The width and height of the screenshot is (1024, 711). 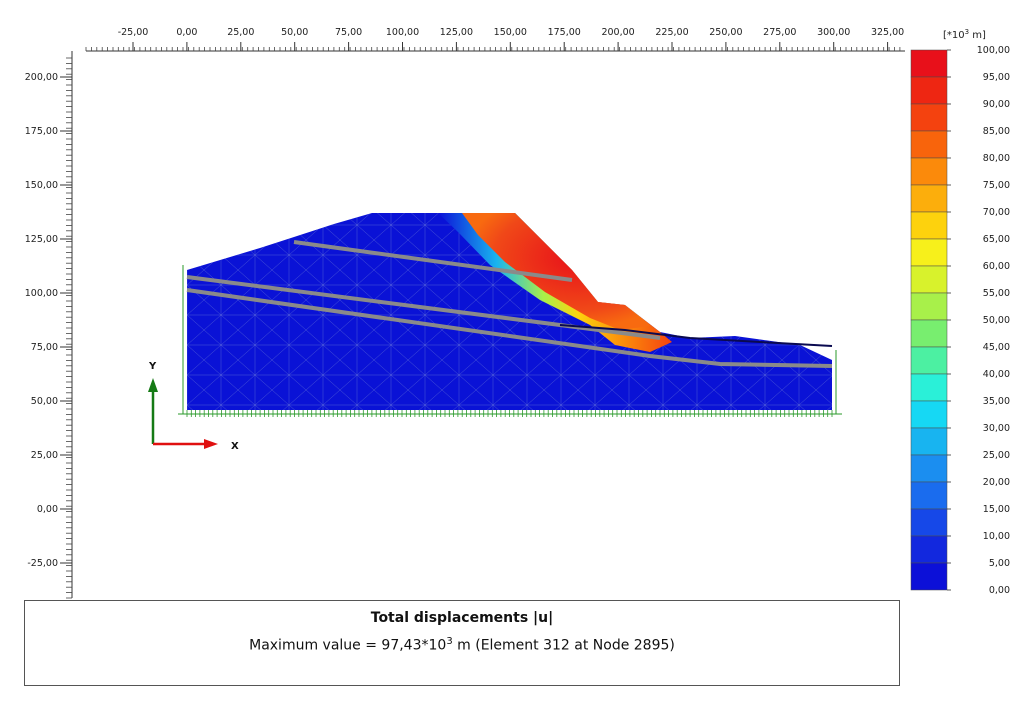 I want to click on legend-level-label: 100,00, so click(x=993, y=50).